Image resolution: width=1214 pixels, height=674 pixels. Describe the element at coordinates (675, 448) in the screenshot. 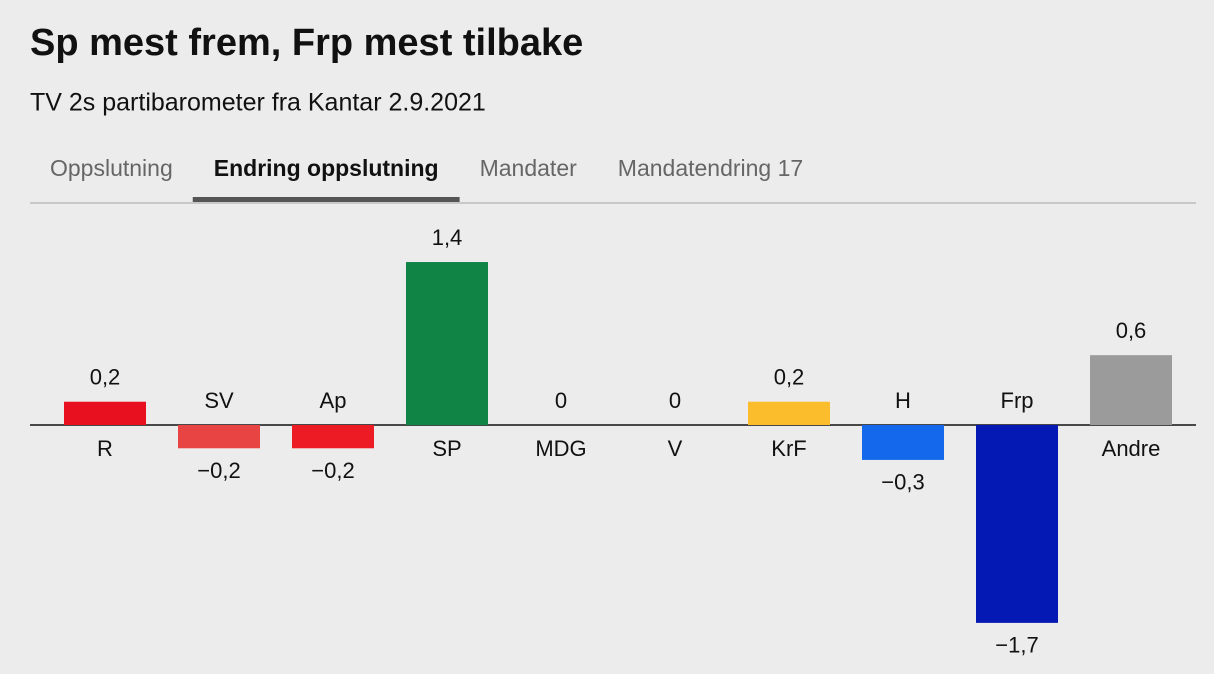

I see `category-label: V` at that location.